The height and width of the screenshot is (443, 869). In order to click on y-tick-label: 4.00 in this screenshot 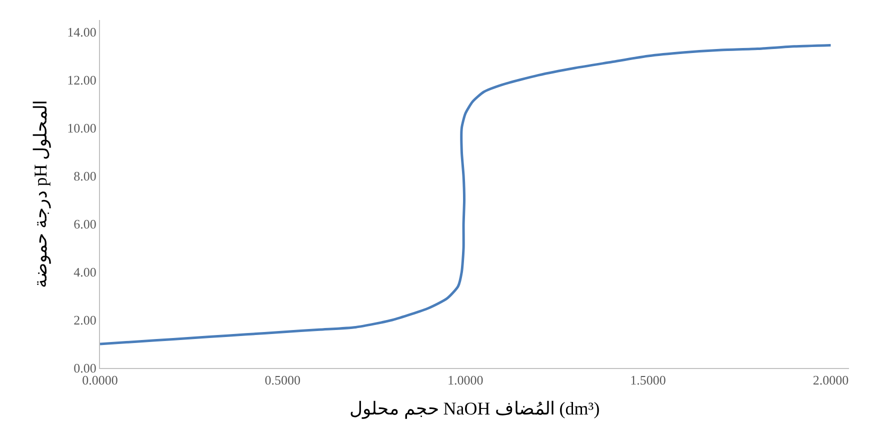, I will do `click(85, 272)`.